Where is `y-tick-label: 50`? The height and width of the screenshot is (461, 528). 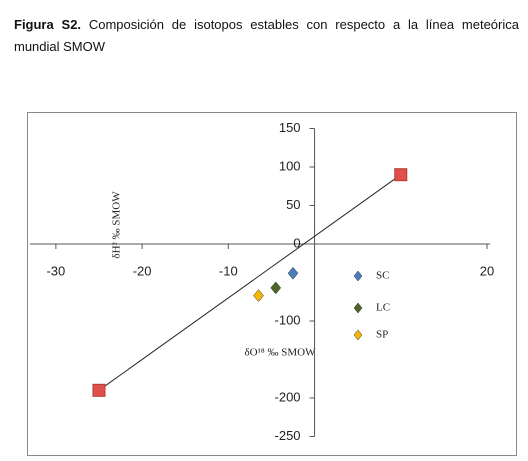 y-tick-label: 50 is located at coordinates (293, 204).